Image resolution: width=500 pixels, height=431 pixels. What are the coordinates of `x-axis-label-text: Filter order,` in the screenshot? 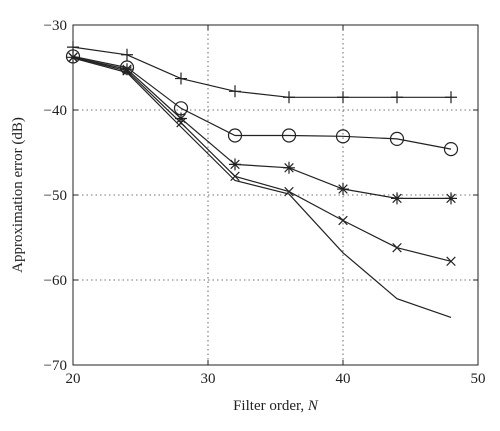 It's located at (270, 406).